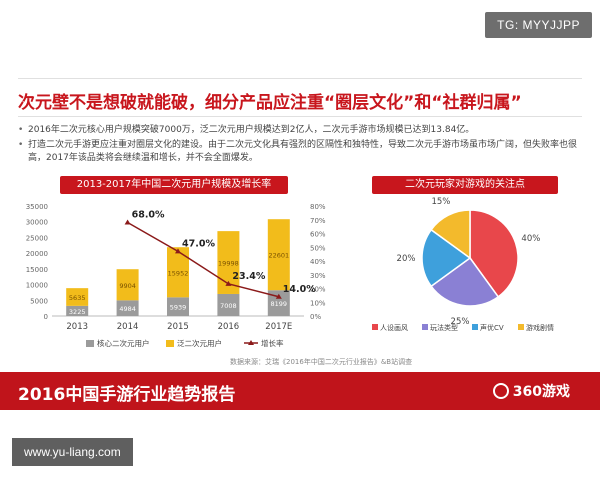  I want to click on legend-label-pan: 泛二次元用户, so click(199, 343).